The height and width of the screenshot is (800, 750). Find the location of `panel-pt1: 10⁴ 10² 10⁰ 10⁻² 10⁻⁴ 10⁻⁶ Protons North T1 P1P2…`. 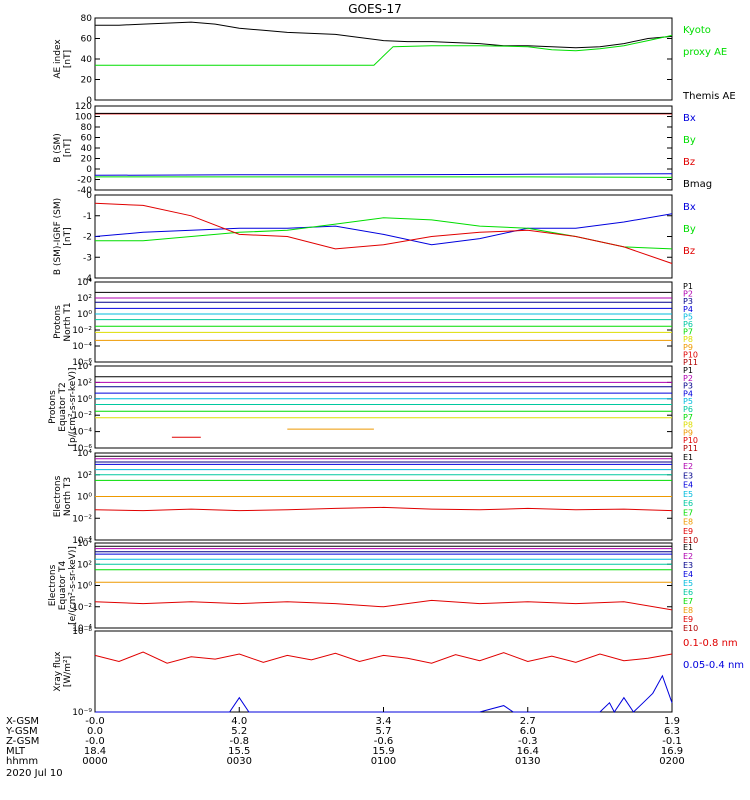

panel-pt1: 10⁴ 10² 10⁰ 10⁻² 10⁻⁴ 10⁻⁶ Protons North T1 P1P2… is located at coordinates (375, 323).